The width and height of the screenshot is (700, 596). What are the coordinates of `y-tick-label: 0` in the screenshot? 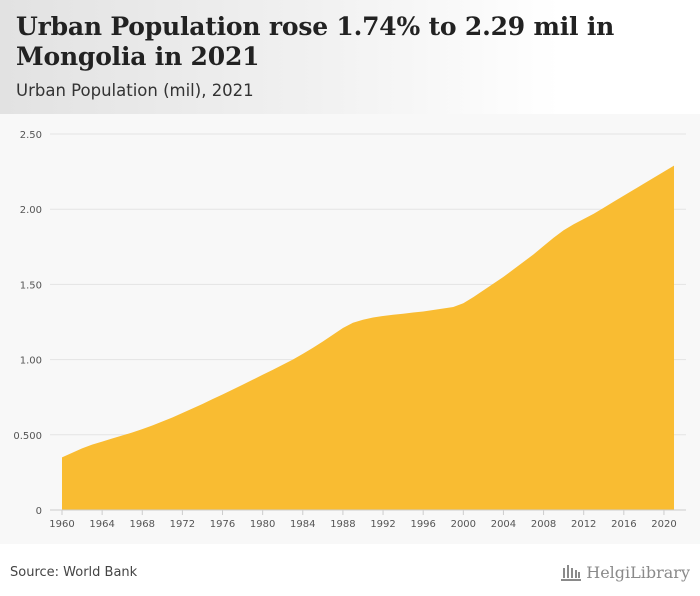 It's located at (39, 511).